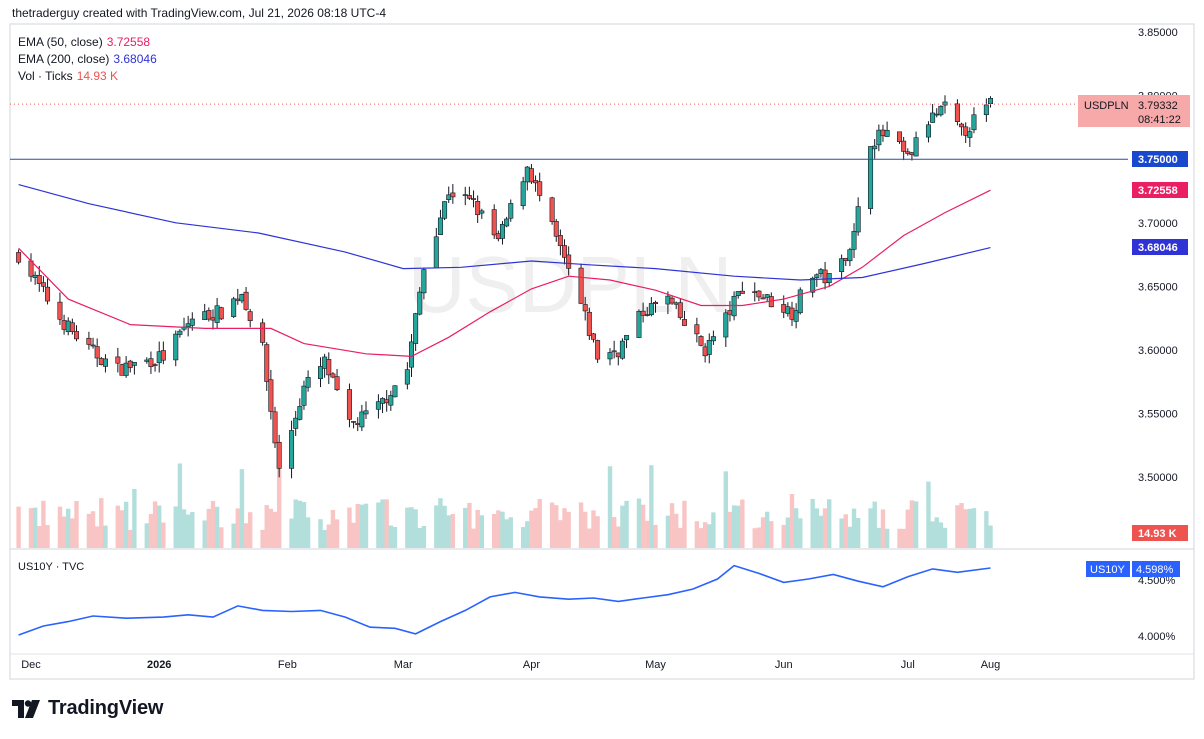 The height and width of the screenshot is (739, 1204). I want to click on tag-countdown: 08:41:22, so click(1159, 120).